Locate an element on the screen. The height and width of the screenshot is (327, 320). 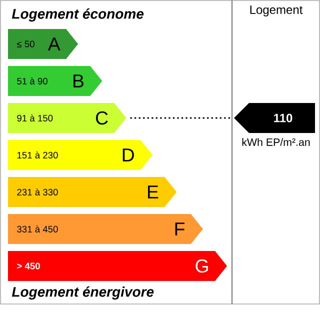
annotation: D is located at coordinates (128, 155).